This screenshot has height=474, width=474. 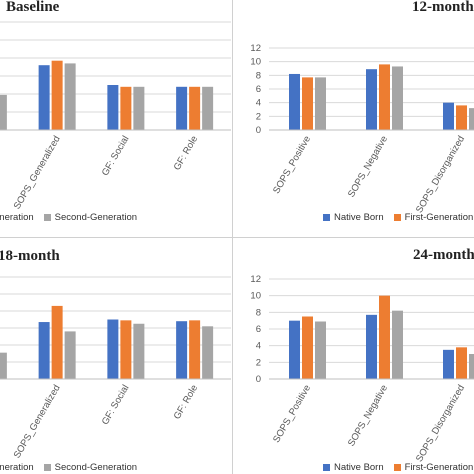 What do you see at coordinates (443, 7) in the screenshot?
I see `chart-title-12-month: 12-month` at bounding box center [443, 7].